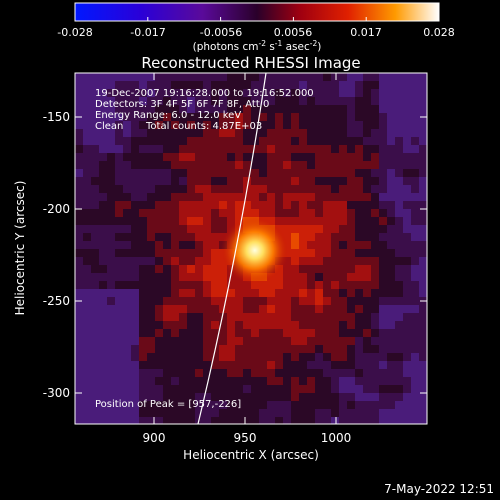 The image size is (500, 500). I want to click on plot-title: Reconstructed RHESSI Image, so click(250, 63).